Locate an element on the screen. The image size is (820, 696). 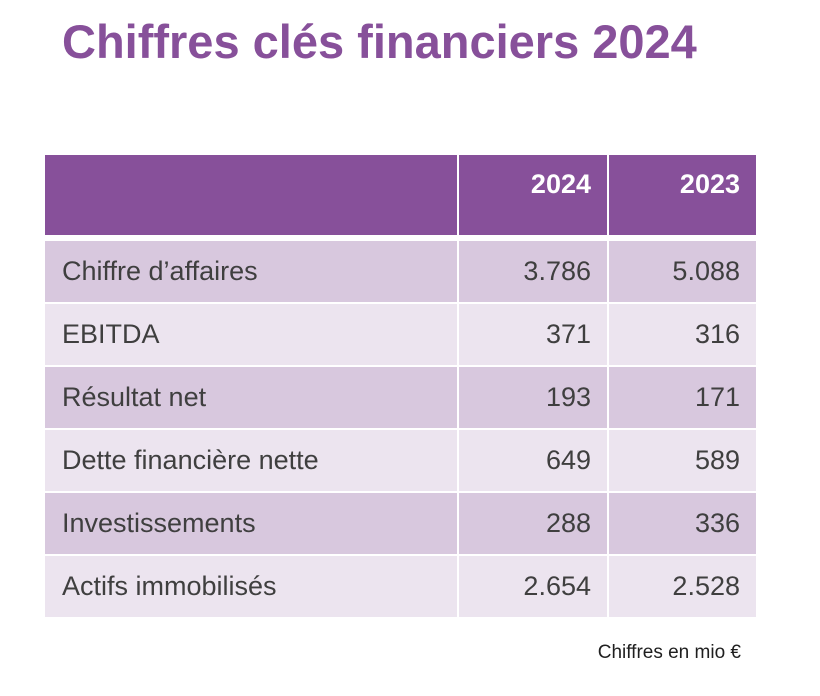
units-note: Chiffres en mio € is located at coordinates (669, 652).